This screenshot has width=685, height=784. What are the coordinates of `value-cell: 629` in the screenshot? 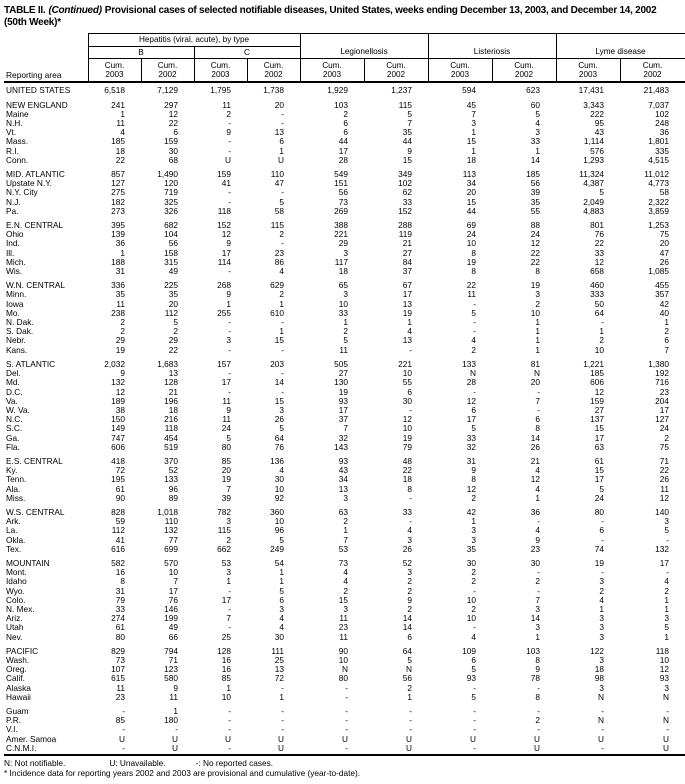 It's located at (277, 285).